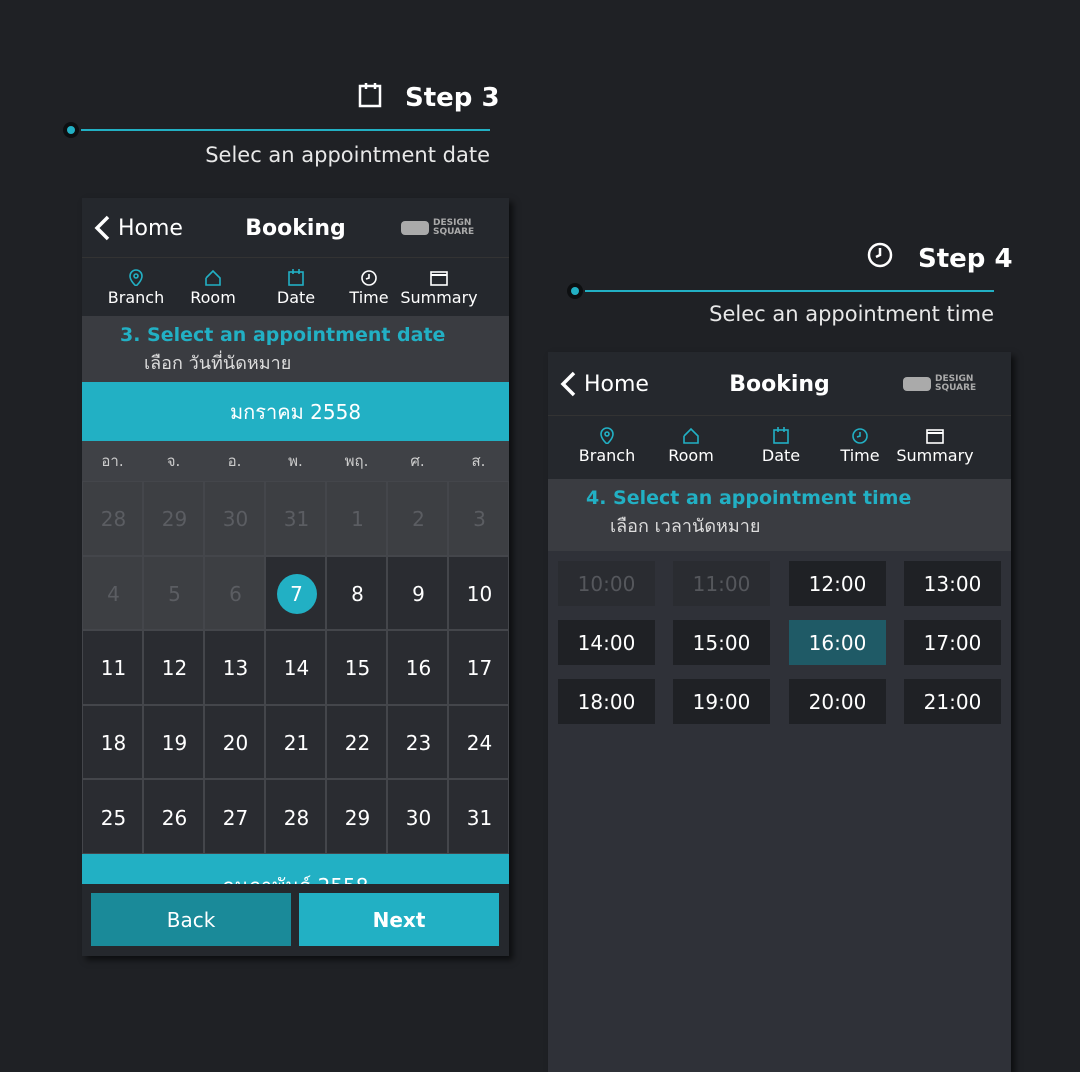 Image resolution: width=1080 pixels, height=1072 pixels. I want to click on day-number: 6, so click(235, 593).